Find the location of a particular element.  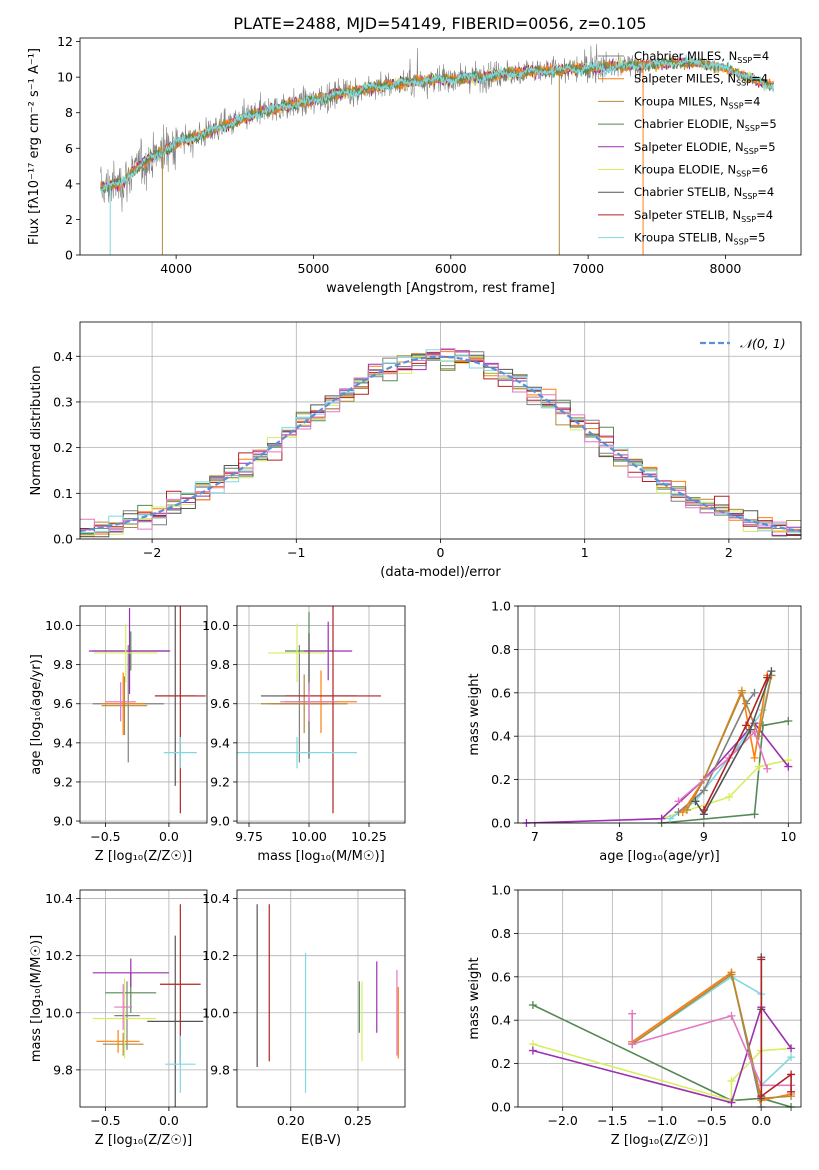

x-tick-label: −0.5 is located at coordinates (105, 836).